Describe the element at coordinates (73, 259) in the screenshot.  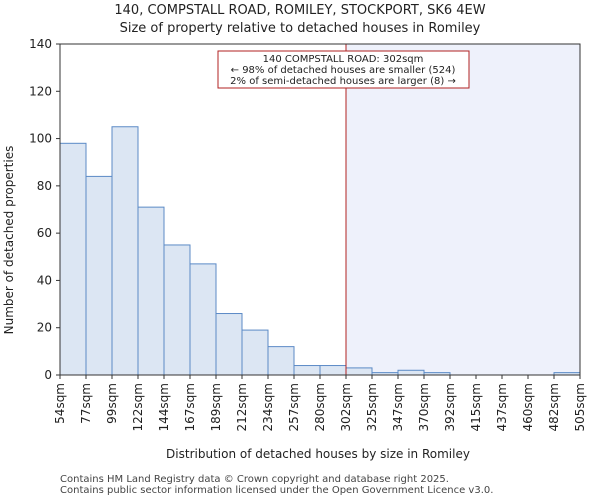
I see `bar-54sqm` at that location.